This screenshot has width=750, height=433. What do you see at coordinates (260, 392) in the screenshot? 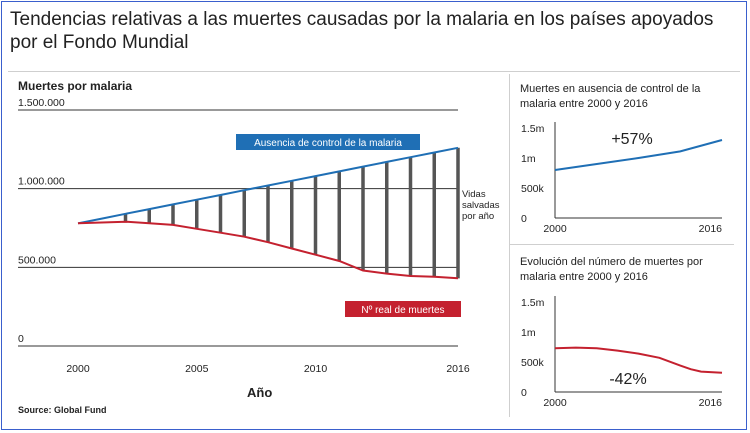
I see `main-x-axis-label: Año` at bounding box center [260, 392].